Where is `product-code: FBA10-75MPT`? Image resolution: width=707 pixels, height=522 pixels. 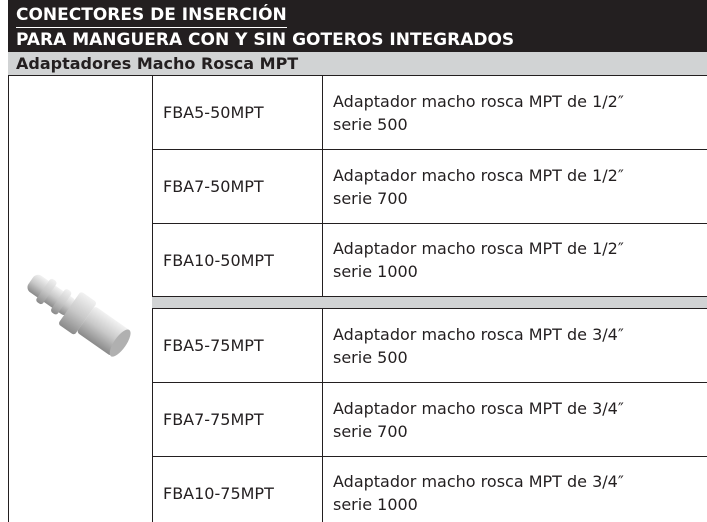
product-code: FBA10-75MPT is located at coordinates (237, 489).